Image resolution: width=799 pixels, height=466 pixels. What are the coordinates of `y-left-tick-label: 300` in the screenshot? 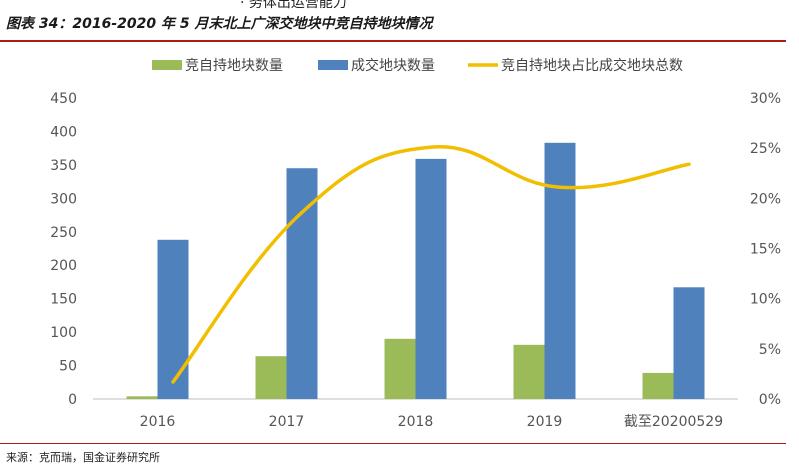 It's located at (63, 199).